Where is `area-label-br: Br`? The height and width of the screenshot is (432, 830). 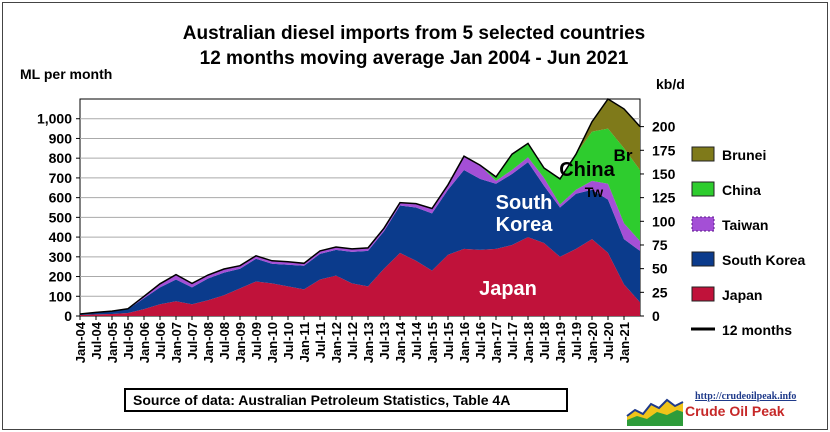 area-label-br: Br is located at coordinates (623, 155).